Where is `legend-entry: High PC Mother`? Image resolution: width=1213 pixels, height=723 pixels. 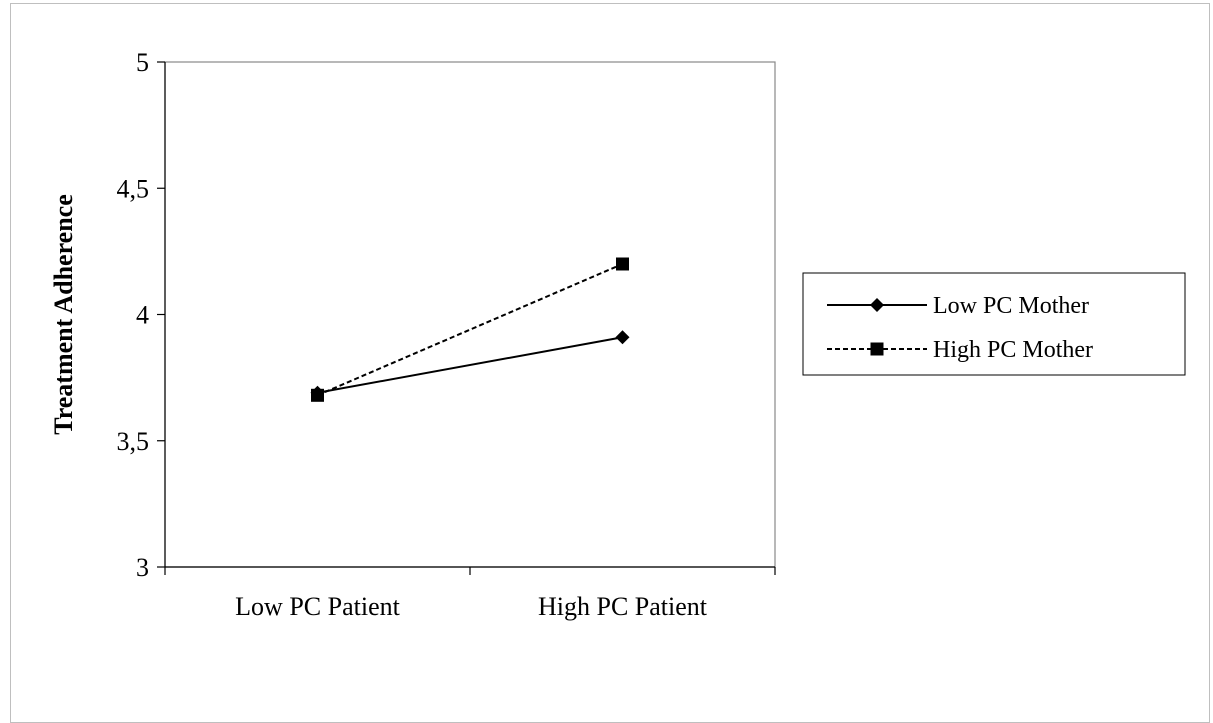
legend-entry: High PC Mother is located at coordinates (960, 350).